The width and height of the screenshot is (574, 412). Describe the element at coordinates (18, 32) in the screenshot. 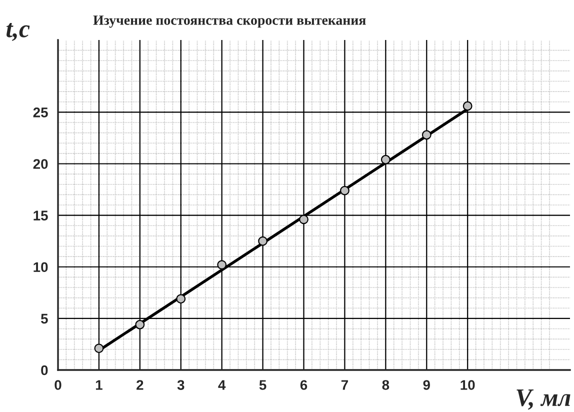

I see `y-axis-title: t,c` at that location.